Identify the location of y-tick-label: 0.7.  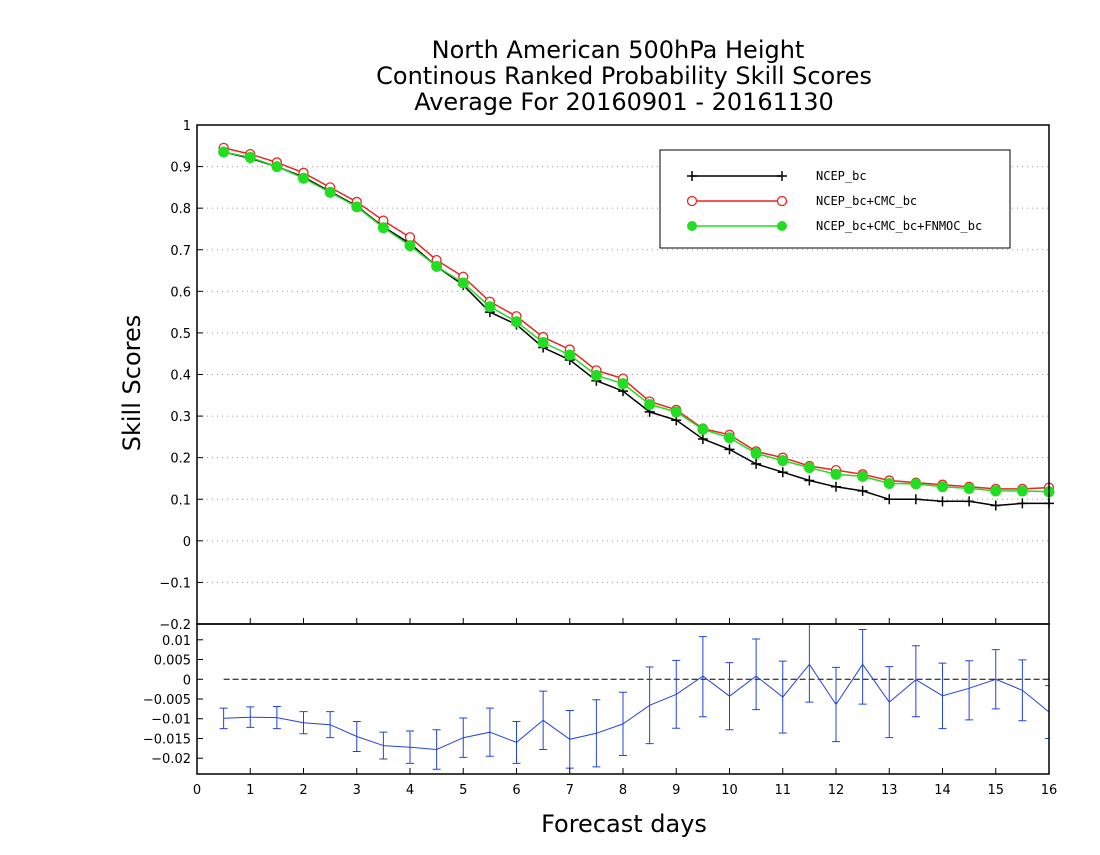
(180, 251).